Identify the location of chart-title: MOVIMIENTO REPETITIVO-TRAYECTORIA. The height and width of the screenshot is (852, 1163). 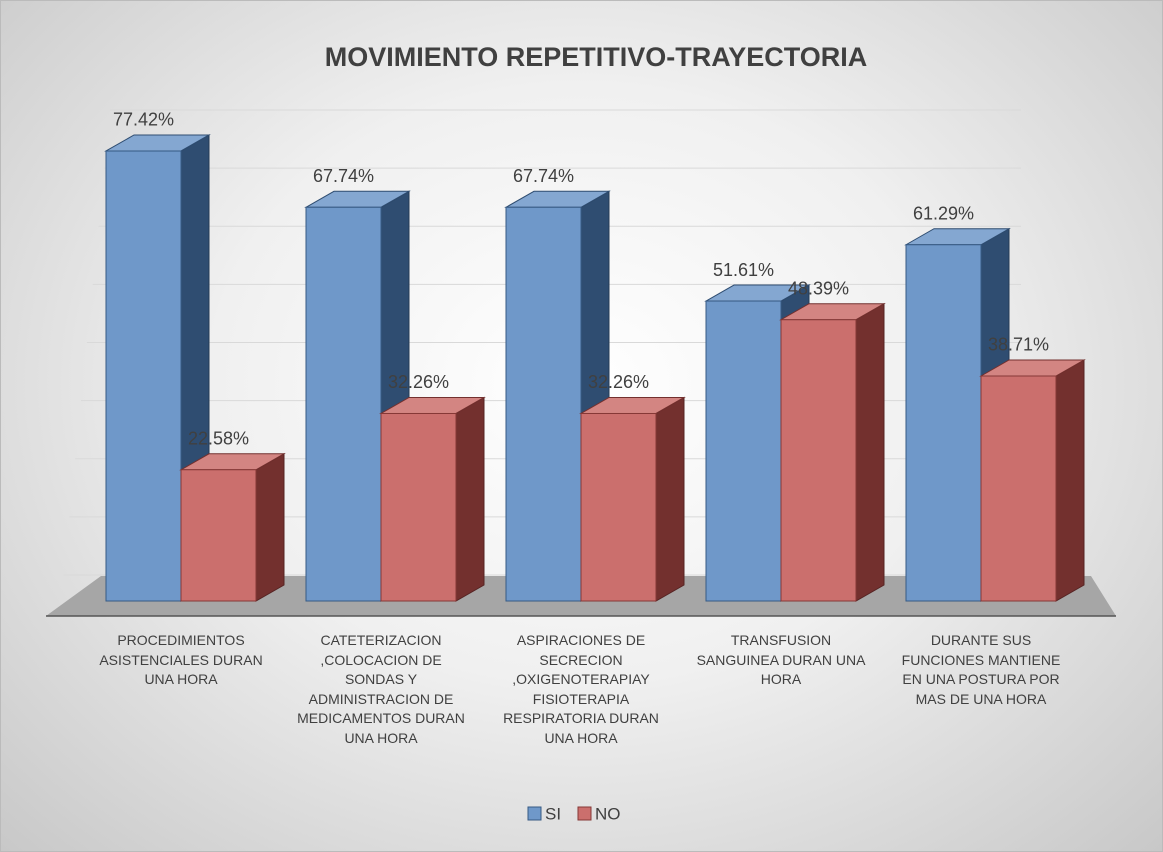
(596, 57).